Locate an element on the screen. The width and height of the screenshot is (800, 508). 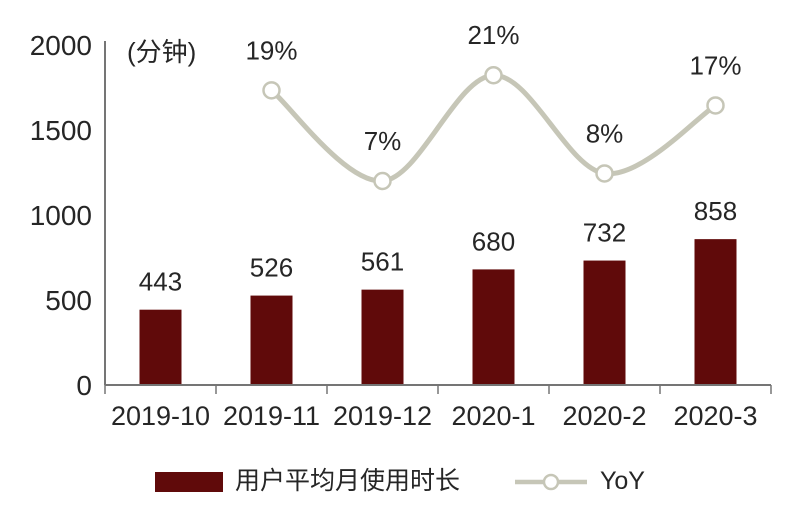
bar-value-label: 732 is located at coordinates (604, 233).